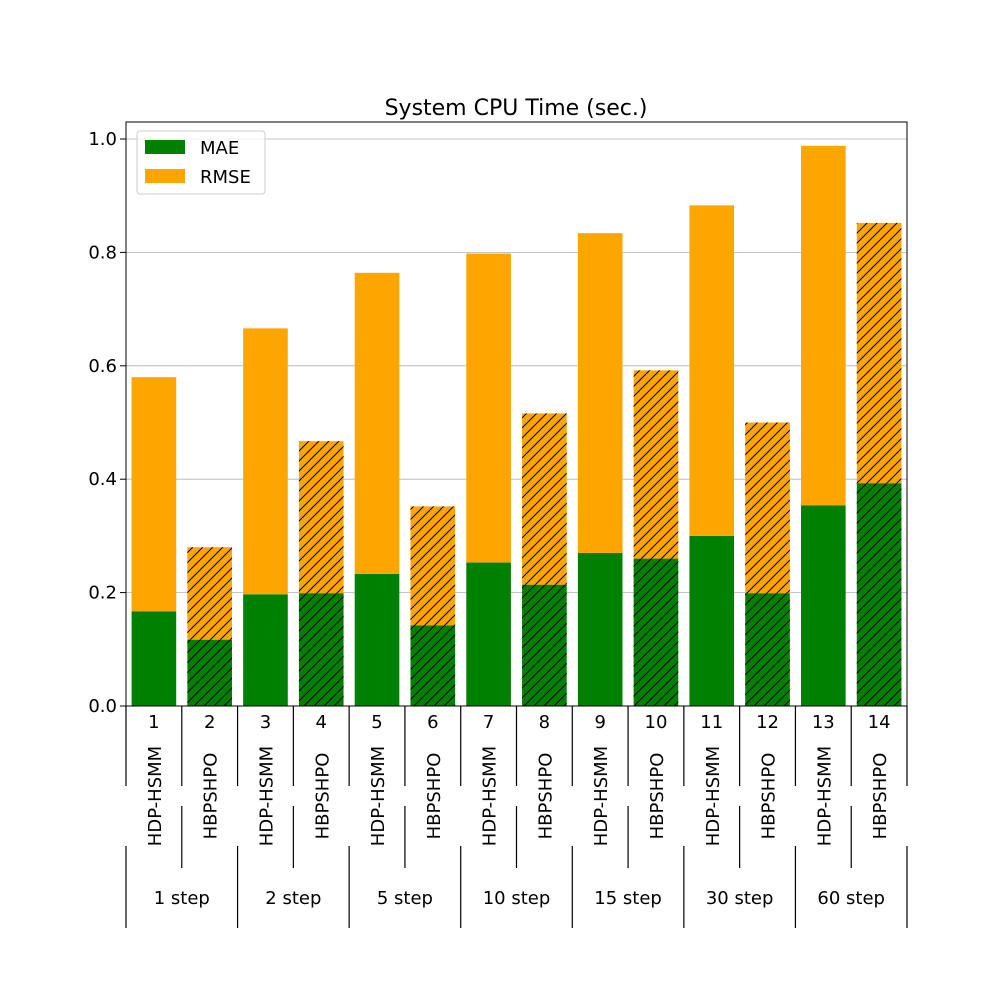 The image size is (1008, 1008). I want to click on group-label: 10 step, so click(517, 898).